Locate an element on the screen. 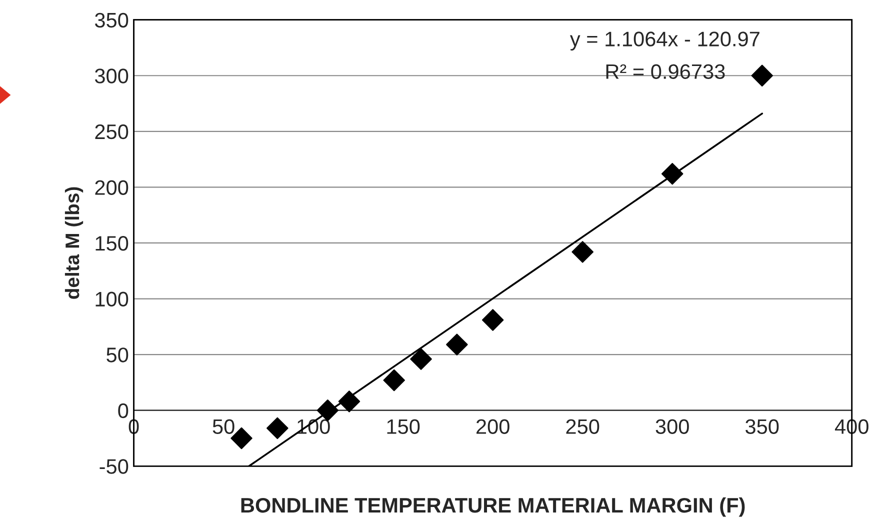 This screenshot has width=892, height=522. x-tick-label: 300 is located at coordinates (672, 426).